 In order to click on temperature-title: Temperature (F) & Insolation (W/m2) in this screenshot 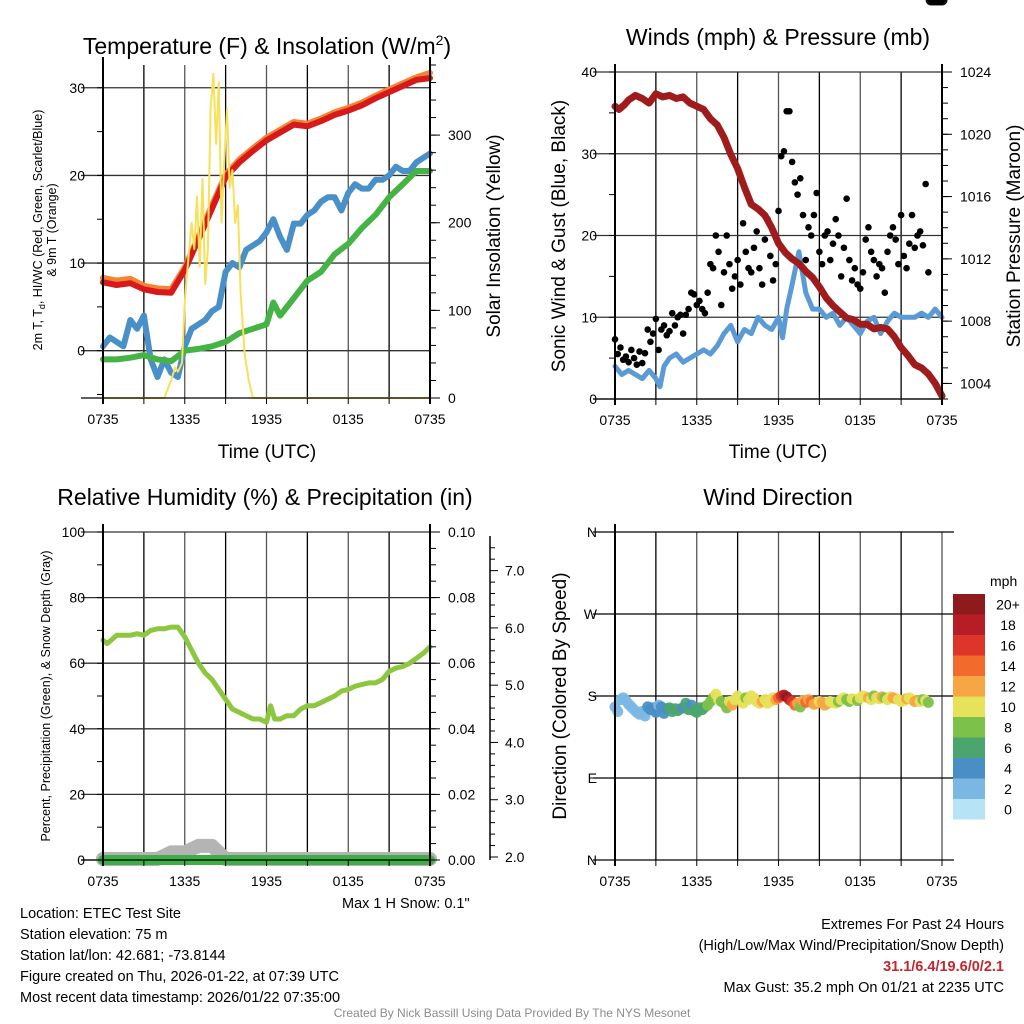, I will do `click(267, 45)`.